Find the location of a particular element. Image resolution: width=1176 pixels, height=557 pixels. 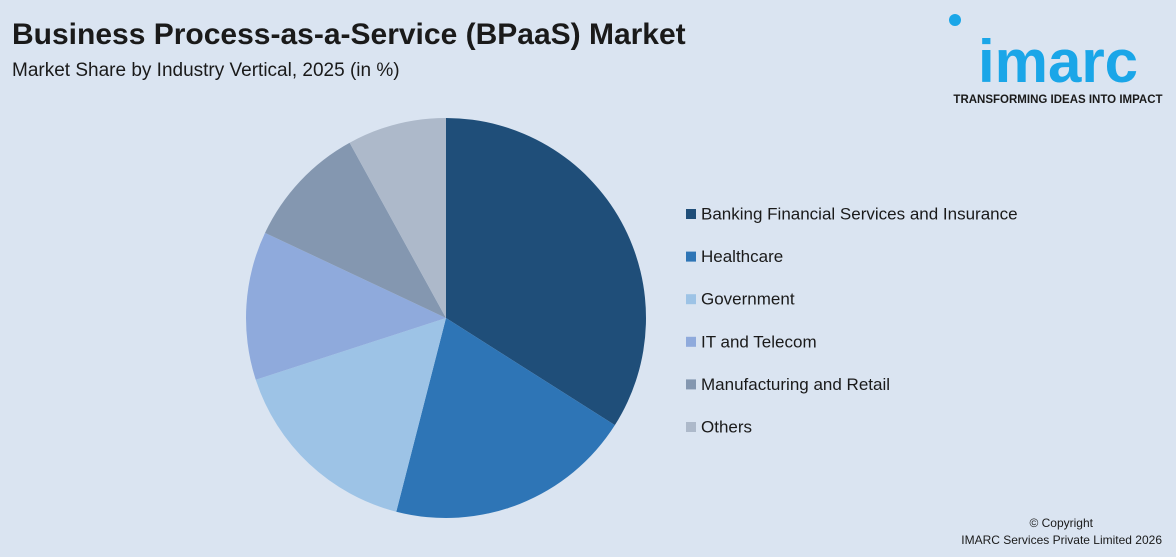

logo: imarc is located at coordinates (1058, 61).